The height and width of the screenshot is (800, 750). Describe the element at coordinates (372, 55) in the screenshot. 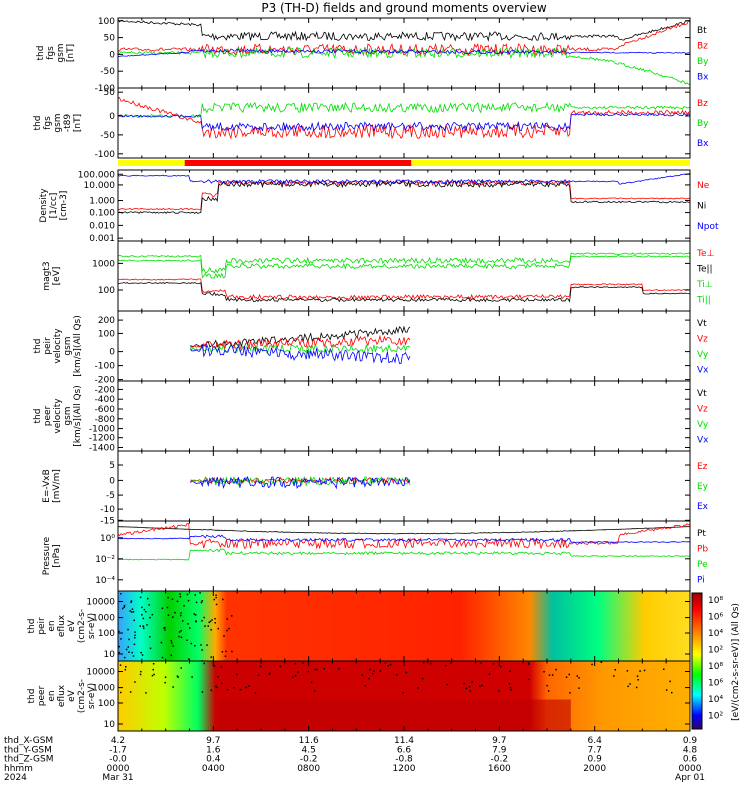

I see `panel-fgs: 100 50 0 -50 -100 thd fgs gsm [nT] Bt Bz By Bx` at that location.